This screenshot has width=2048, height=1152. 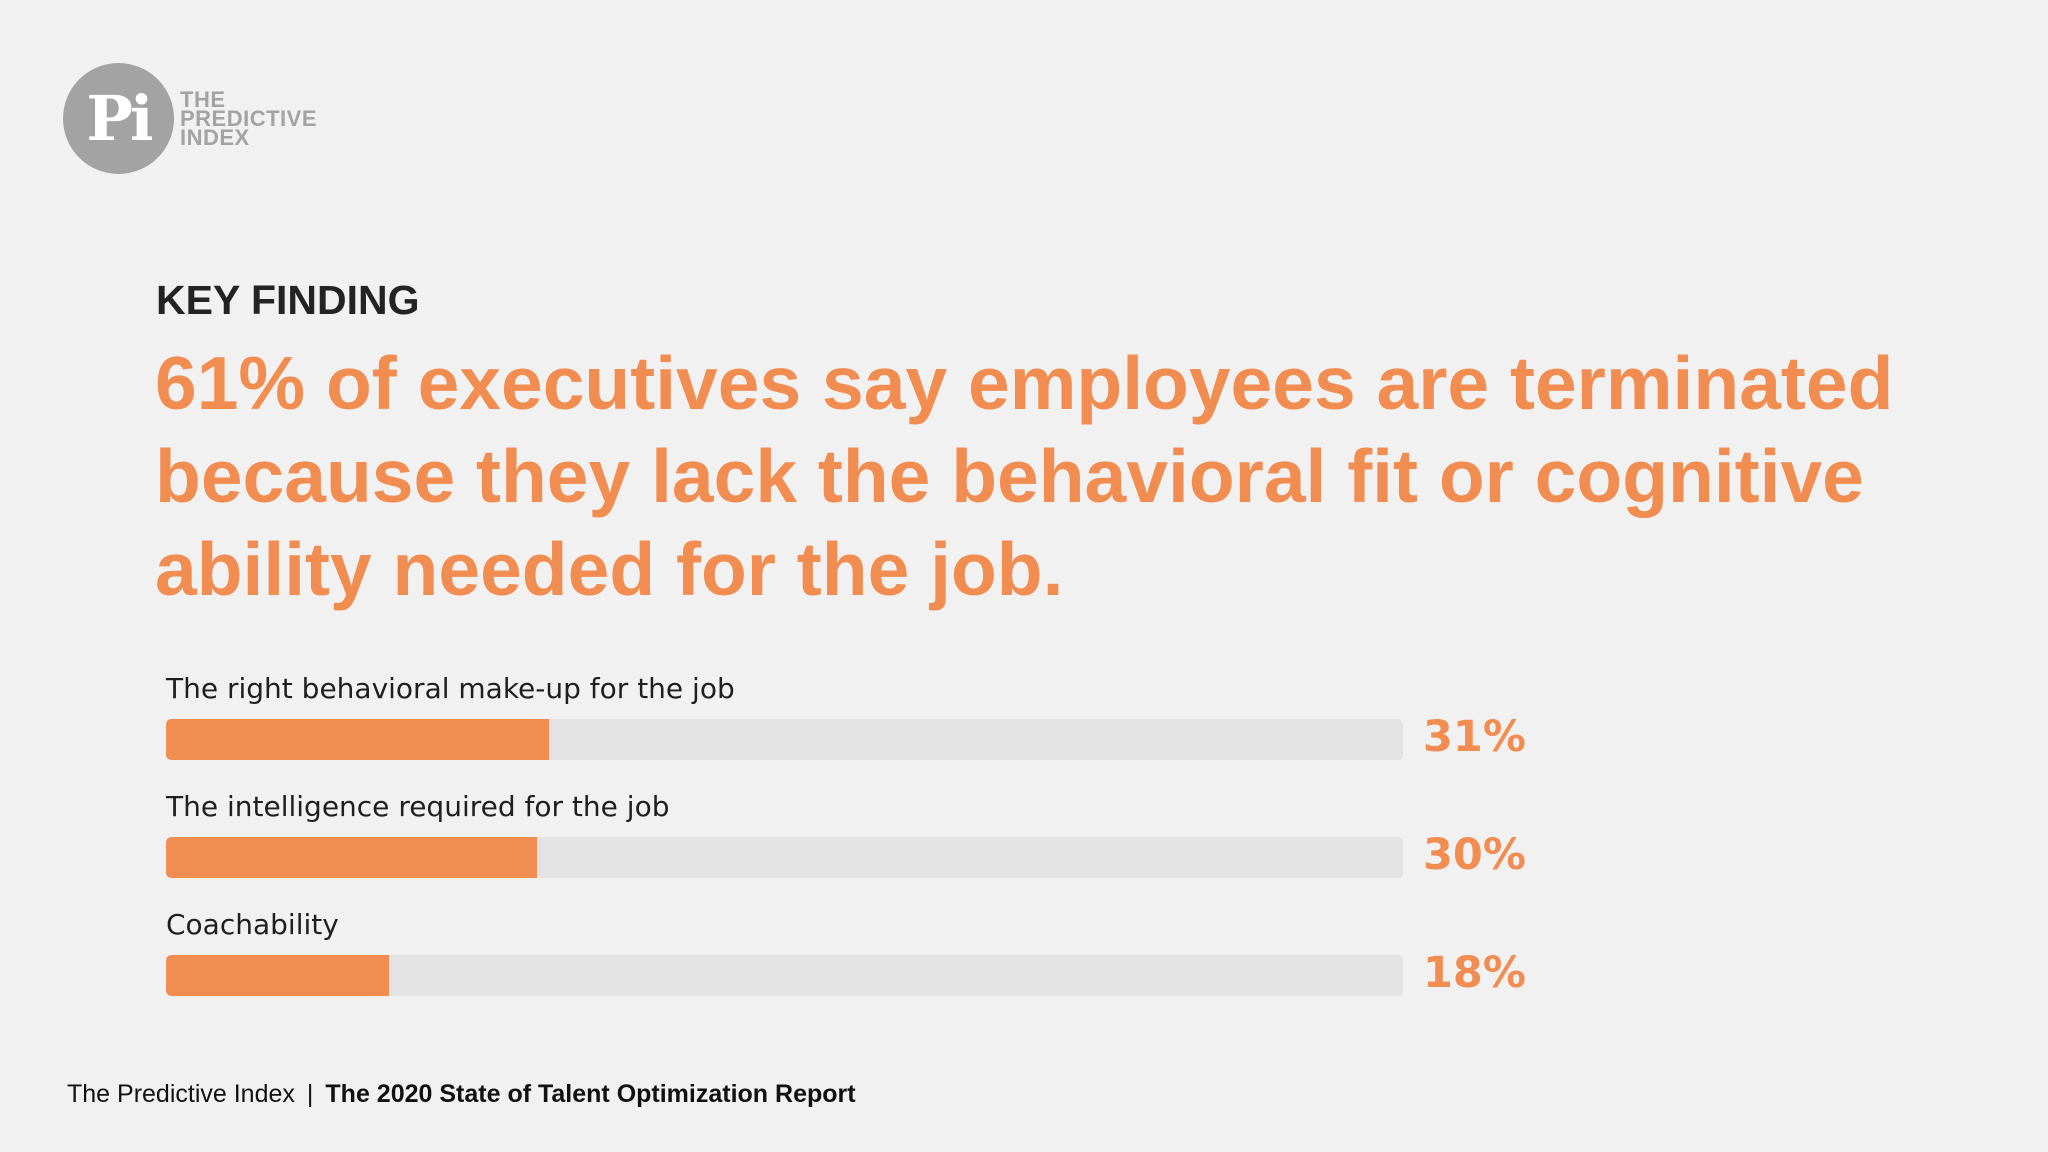 I want to click on bar-value-label: 18%, so click(x=1474, y=973).